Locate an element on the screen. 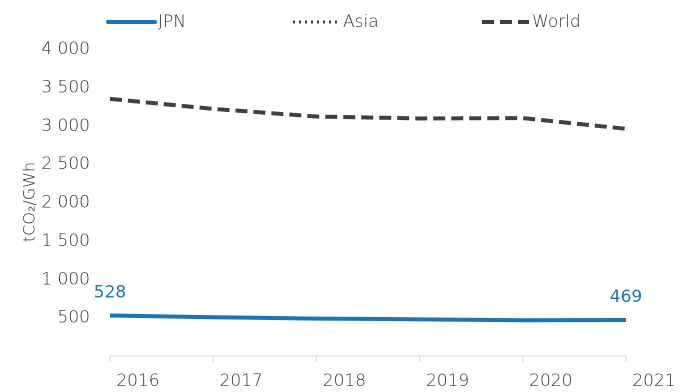 This screenshot has height=392, width=697. y-tick-label: 3 000 is located at coordinates (65, 126).